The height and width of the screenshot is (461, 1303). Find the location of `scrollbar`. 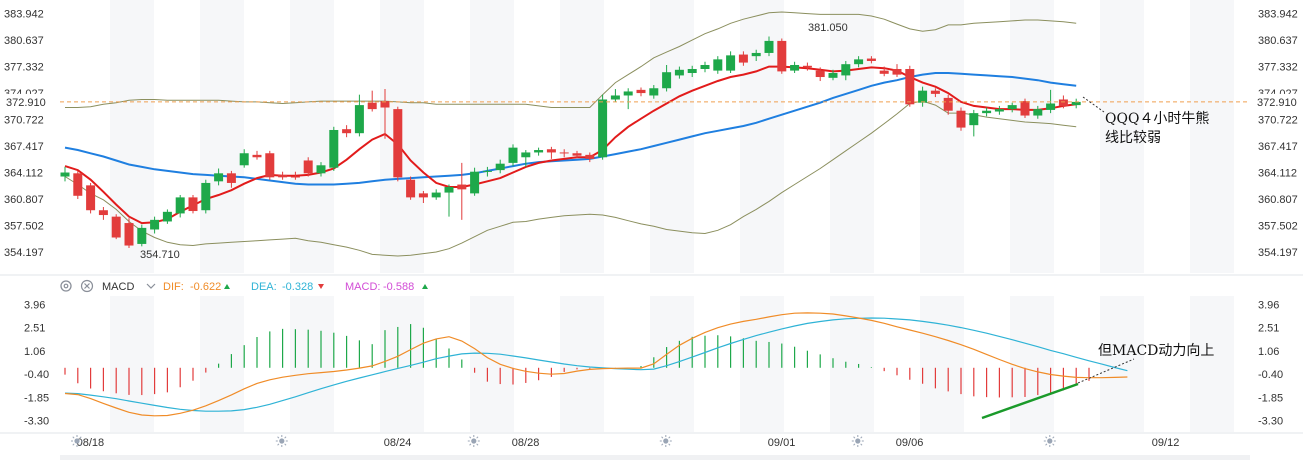

scrollbar is located at coordinates (655, 457).